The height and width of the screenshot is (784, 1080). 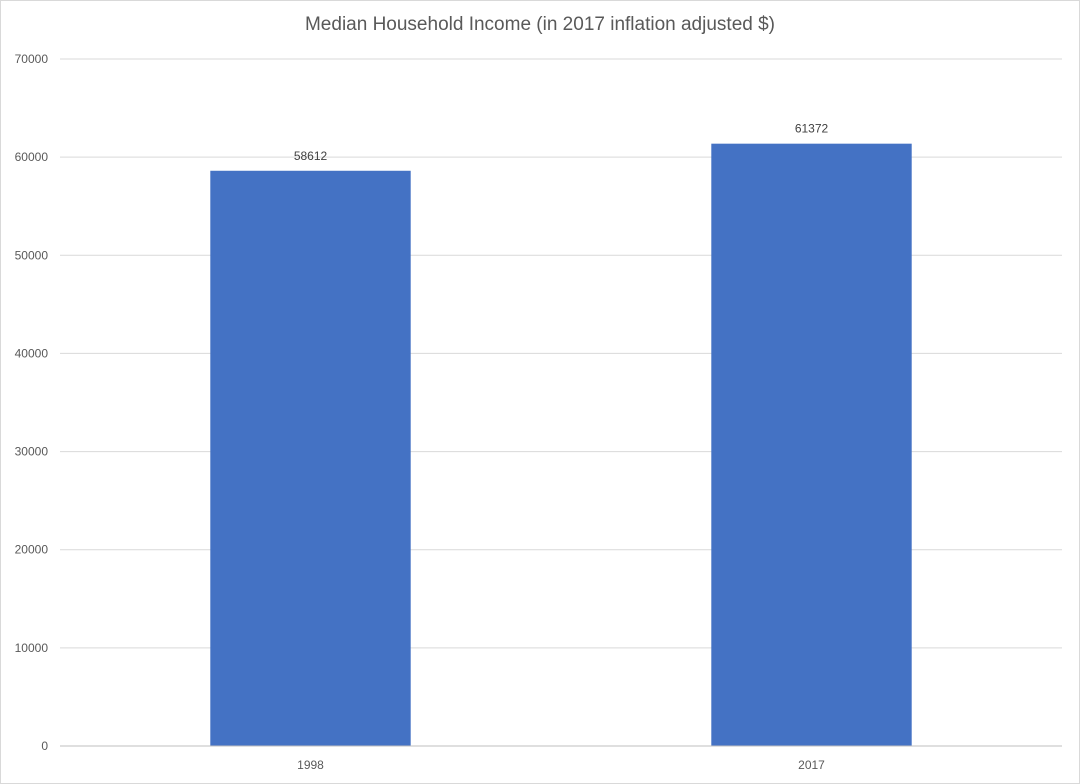 I want to click on y-tick-label: 40000, so click(x=32, y=353).